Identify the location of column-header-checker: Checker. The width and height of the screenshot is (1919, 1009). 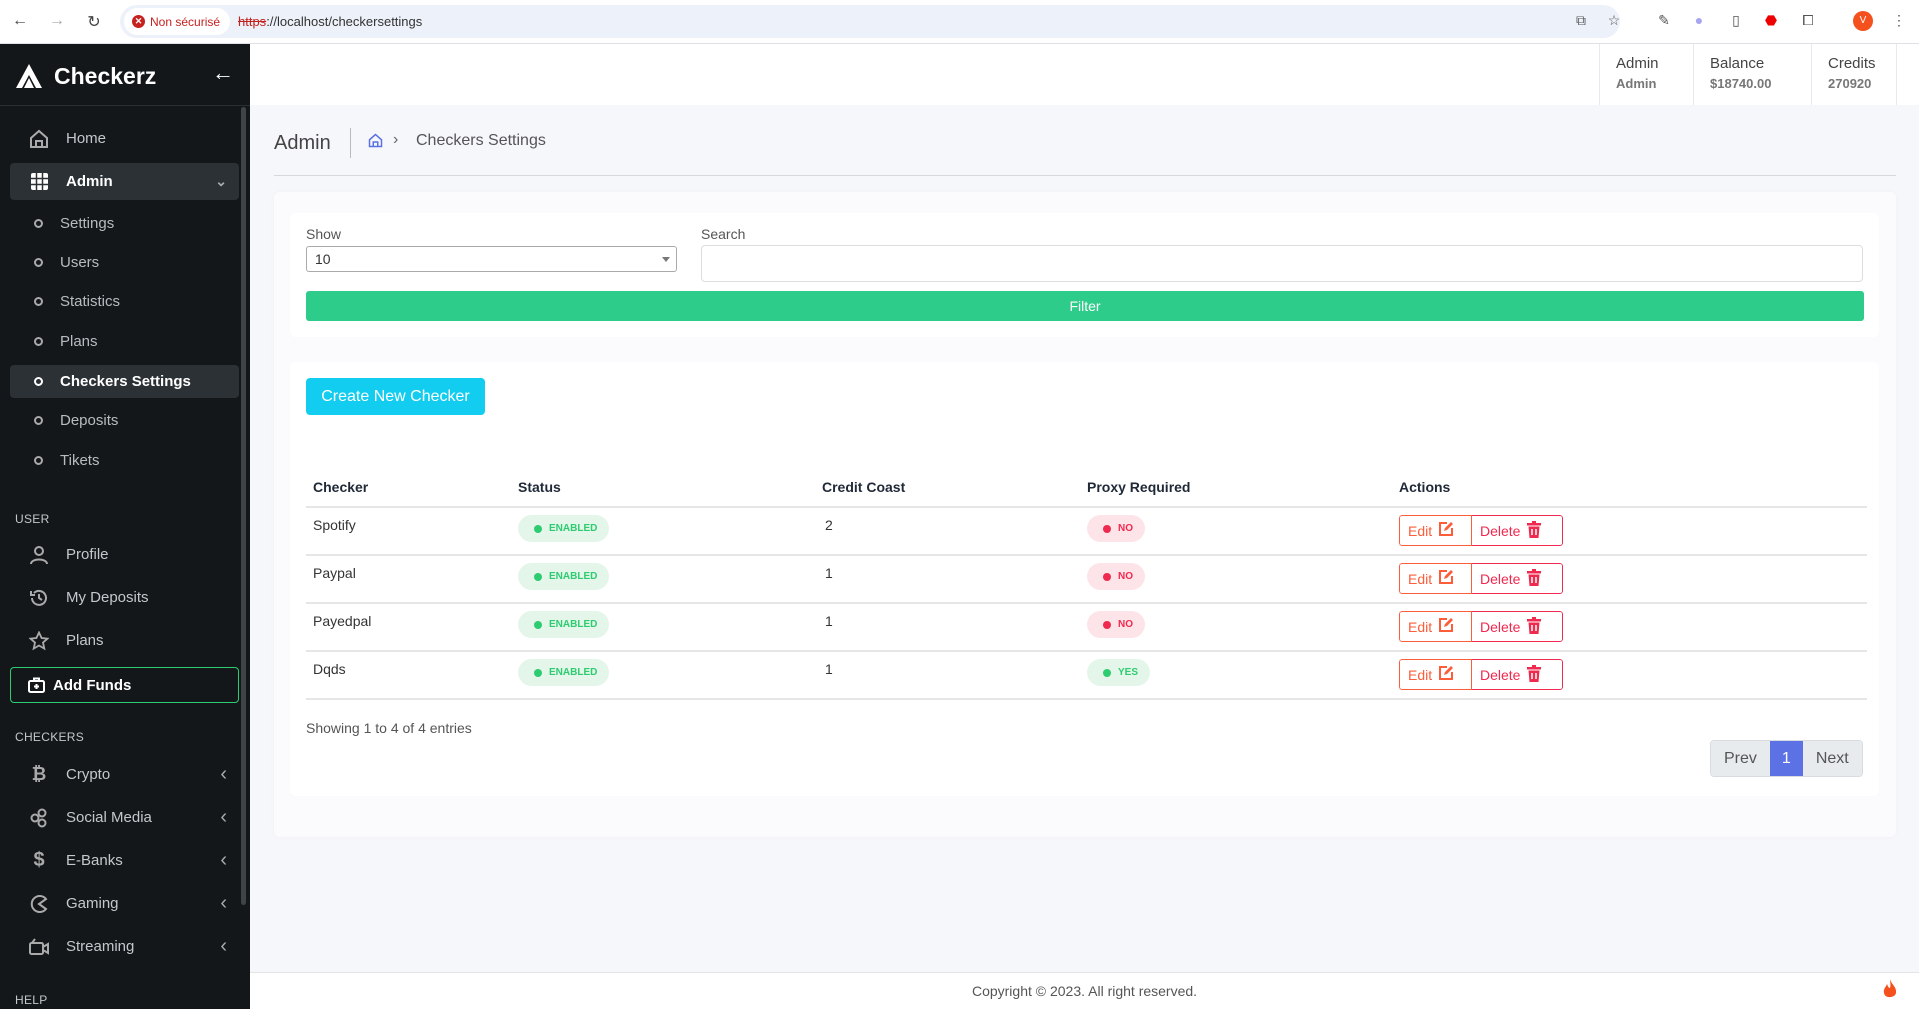
(341, 487).